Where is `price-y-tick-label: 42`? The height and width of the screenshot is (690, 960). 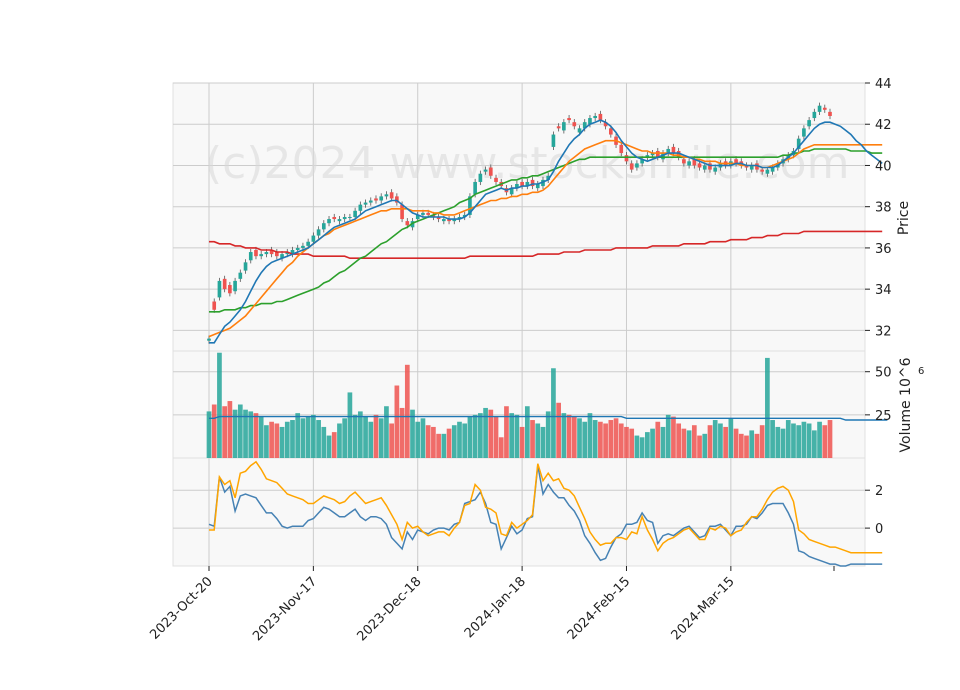
price-y-tick-label: 42 is located at coordinates (883, 125).